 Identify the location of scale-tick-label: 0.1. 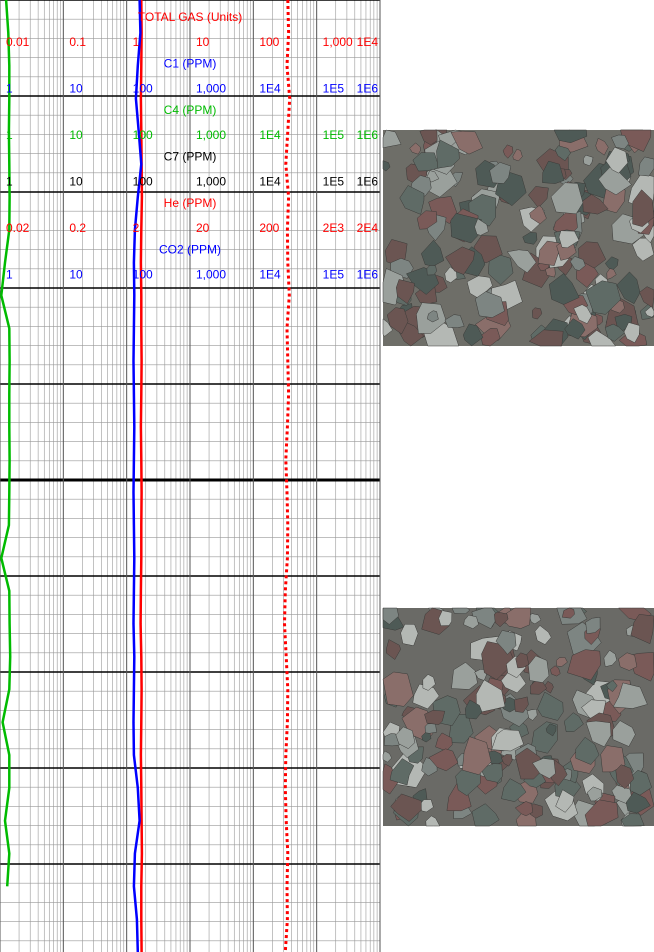
(77, 42).